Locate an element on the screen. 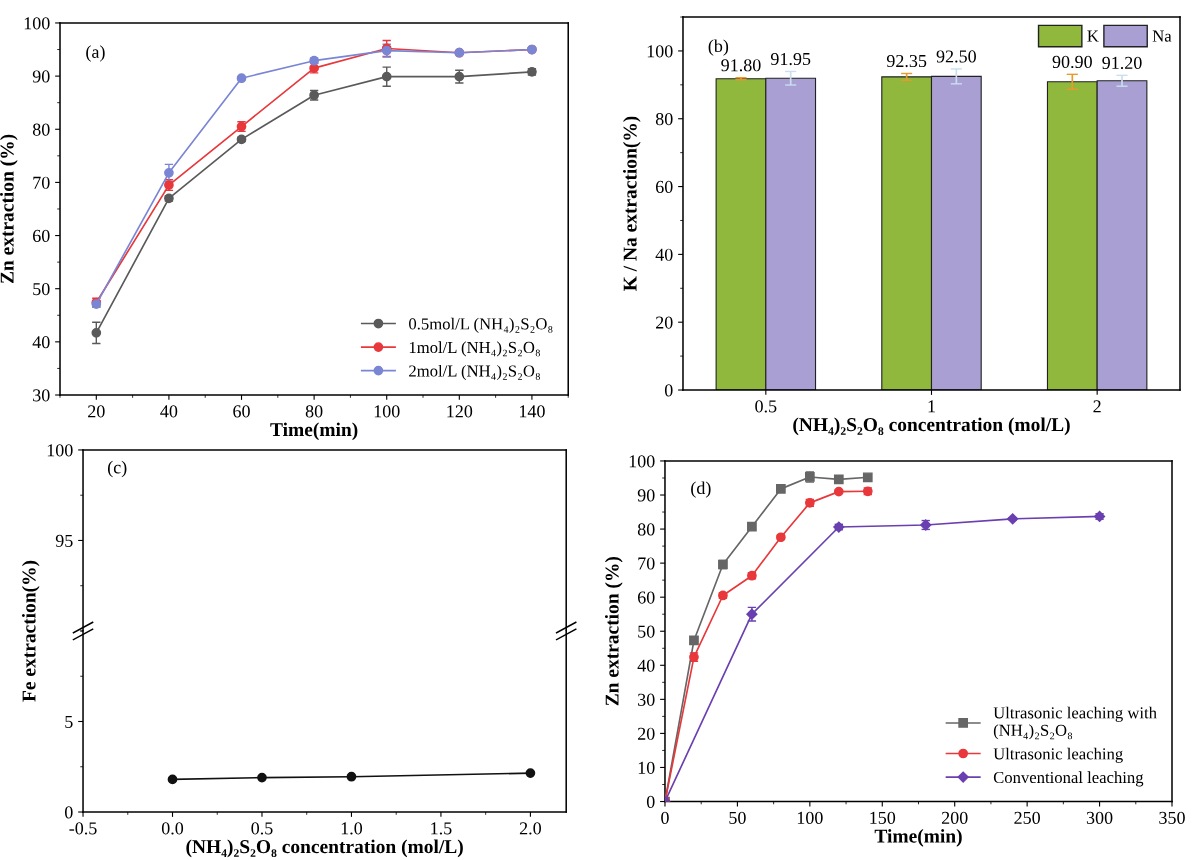  x-tick-label: 300 is located at coordinates (1099, 817).